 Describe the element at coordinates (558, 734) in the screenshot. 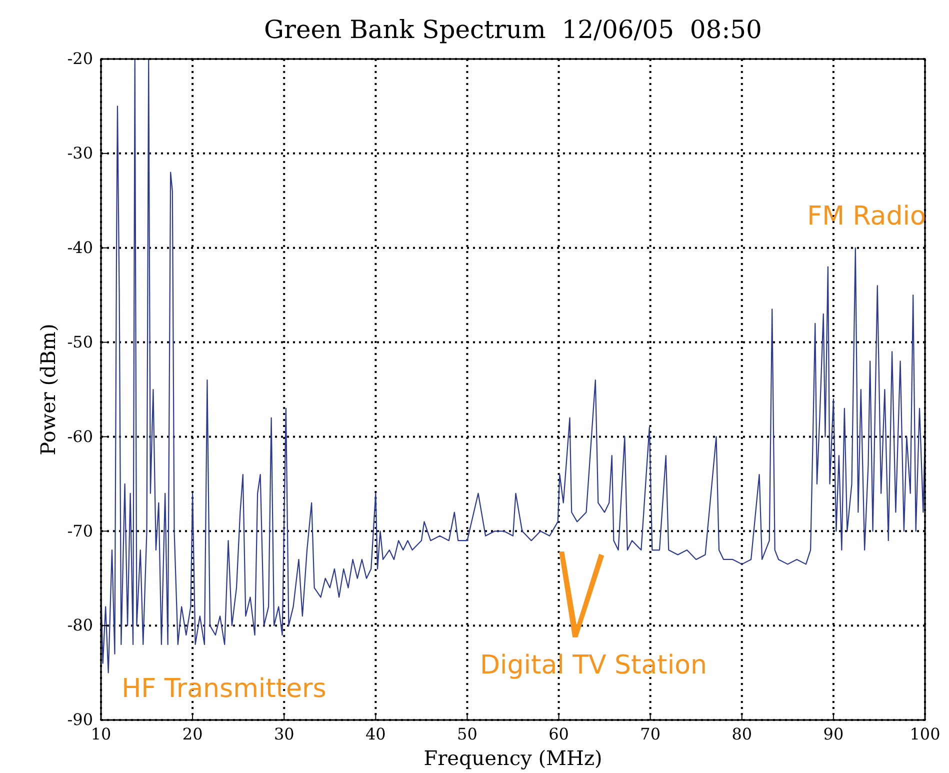

I see `x-tick-label: 60` at that location.